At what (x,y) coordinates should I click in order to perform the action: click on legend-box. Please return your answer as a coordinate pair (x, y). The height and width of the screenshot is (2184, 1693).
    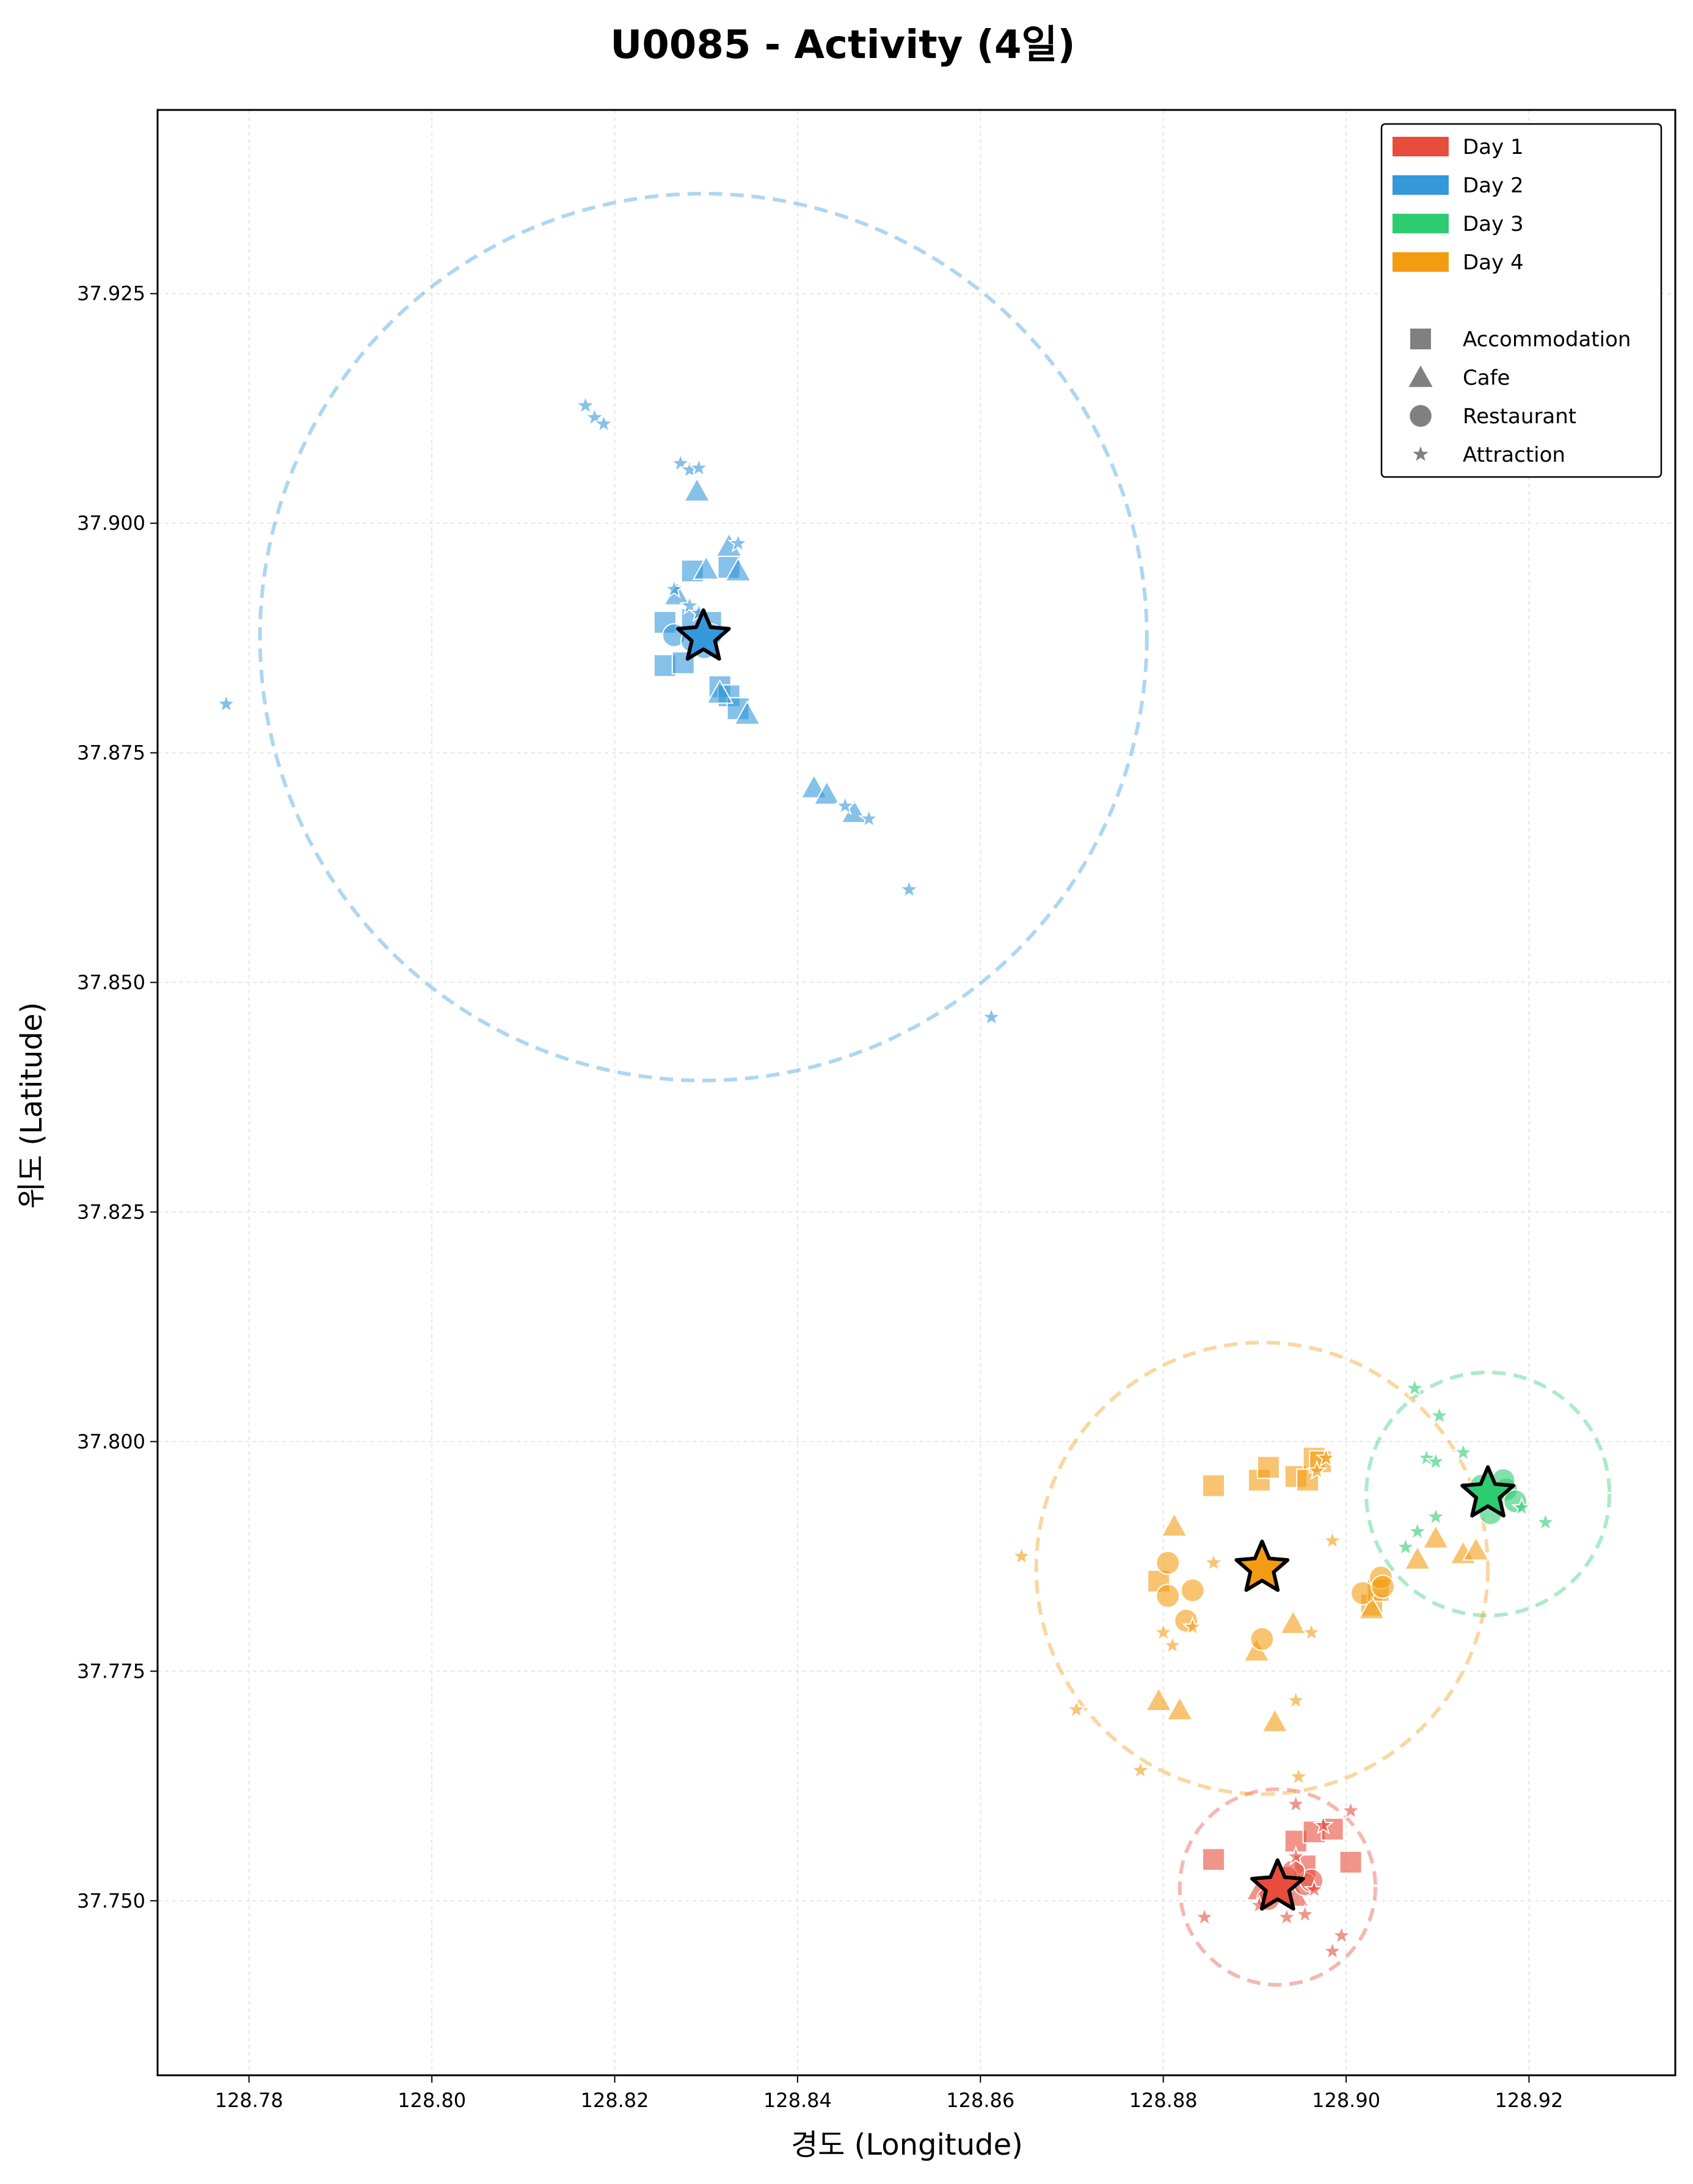
    Looking at the image, I should click on (1521, 300).